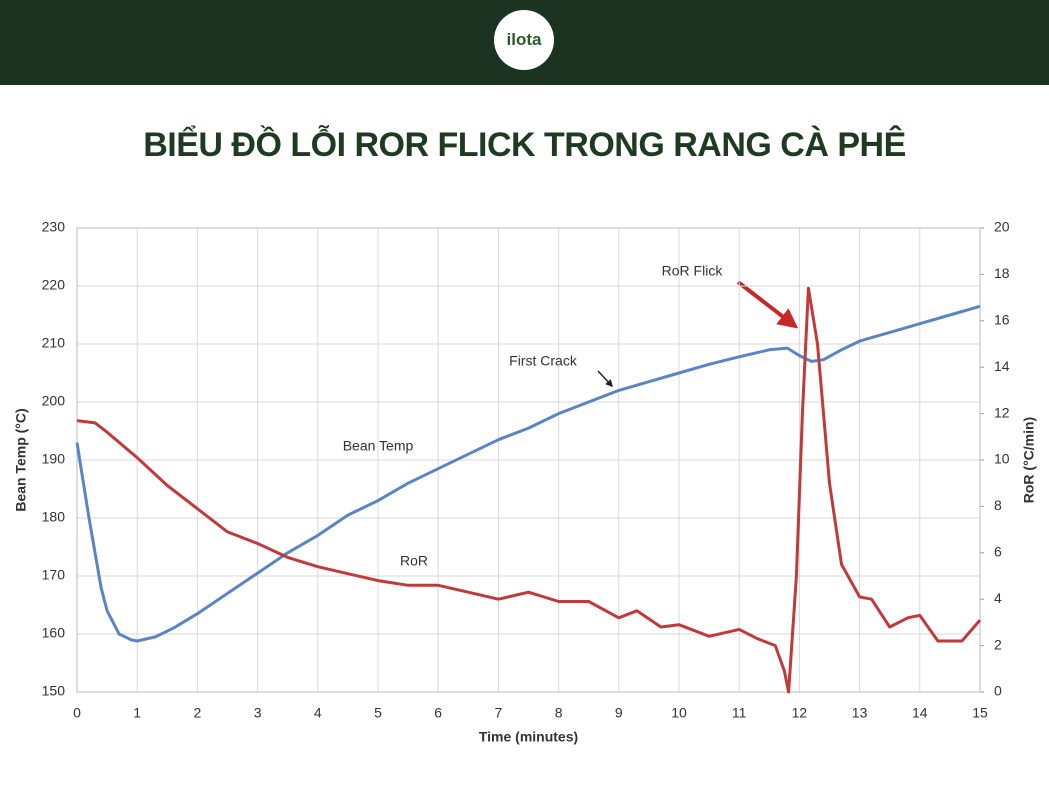 The image size is (1049, 800). I want to click on y2-tick-label: 20, so click(1002, 227).